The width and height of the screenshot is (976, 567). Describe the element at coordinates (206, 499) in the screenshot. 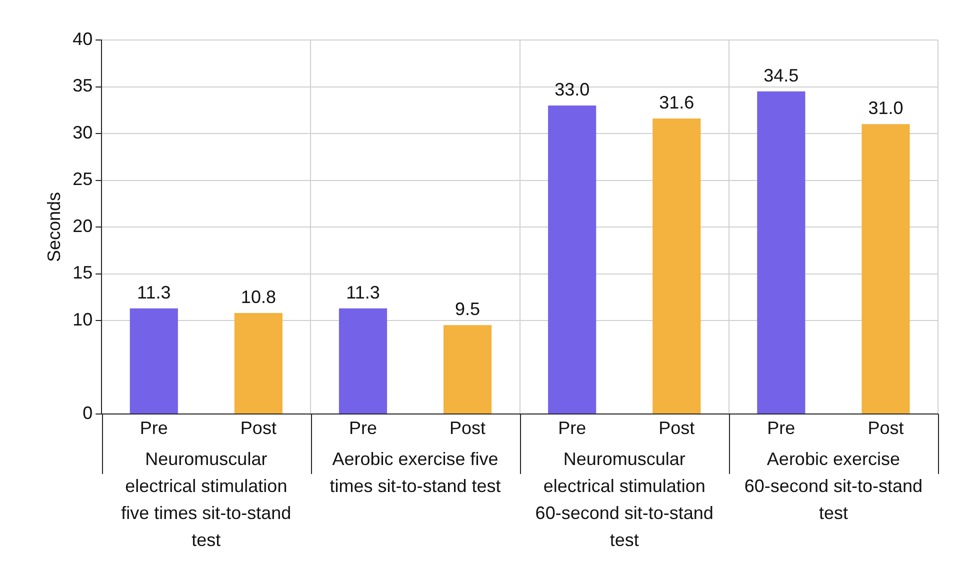

I see `x-tick-label: Neuromuscular electrical stimulation five times sit-to-stand test` at that location.